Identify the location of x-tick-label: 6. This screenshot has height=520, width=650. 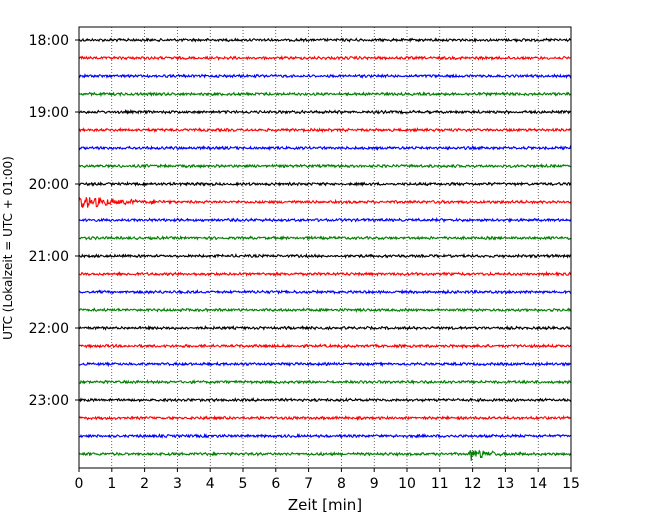
(275, 484).